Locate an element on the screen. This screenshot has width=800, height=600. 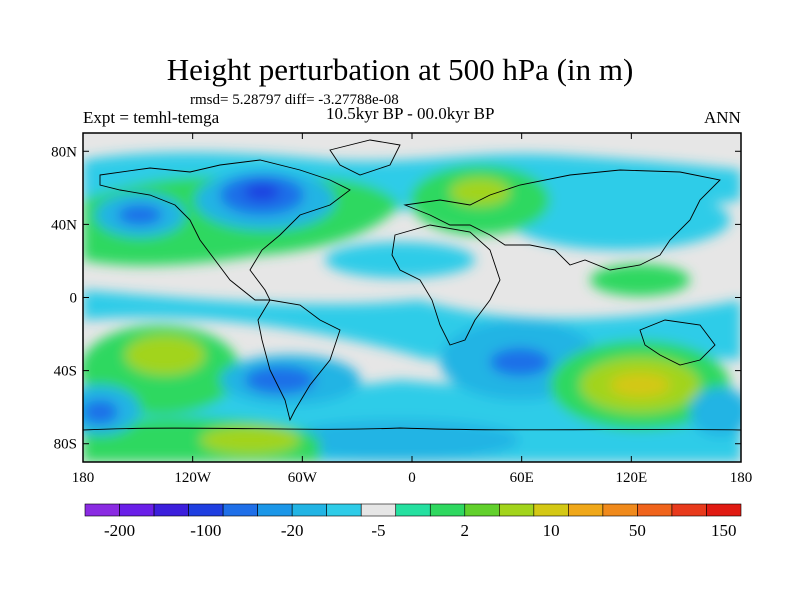
colorbar-boxes is located at coordinates (413, 510).